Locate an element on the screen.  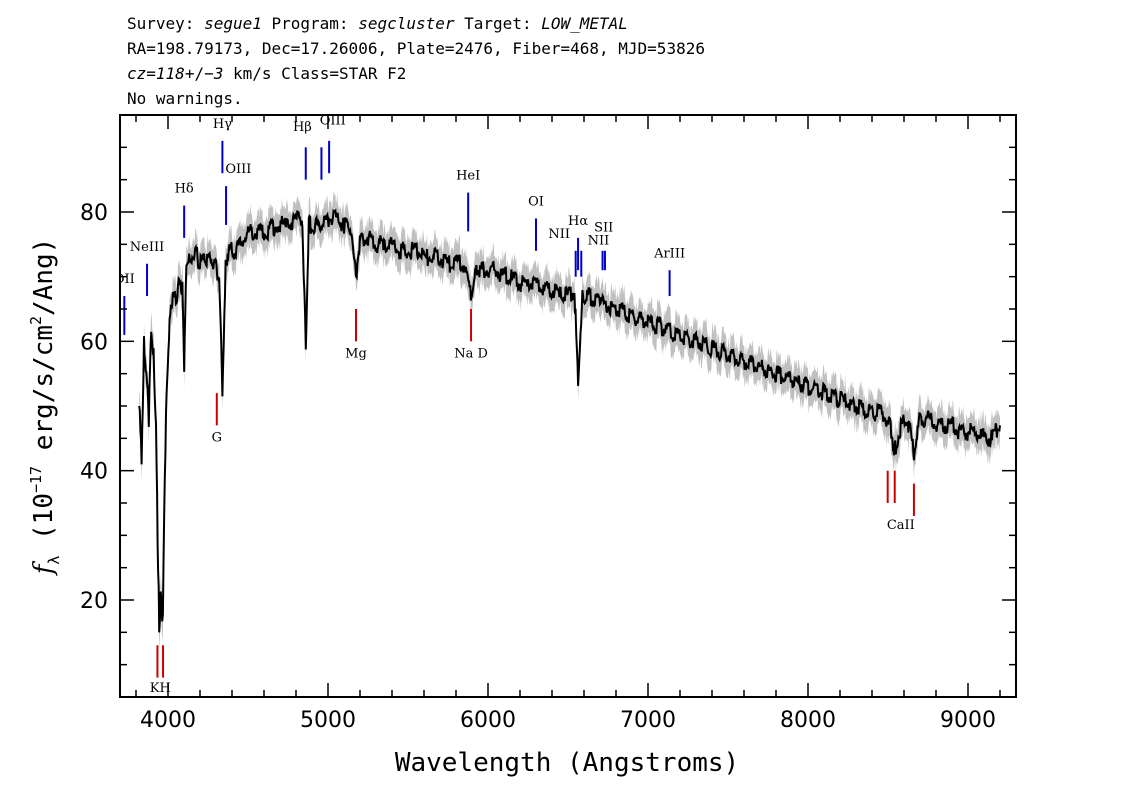
spectral-line-label: HeI is located at coordinates (468, 176).